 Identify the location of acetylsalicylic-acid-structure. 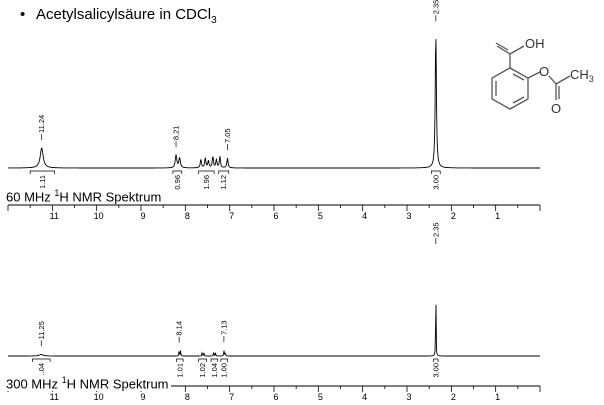
(531, 76).